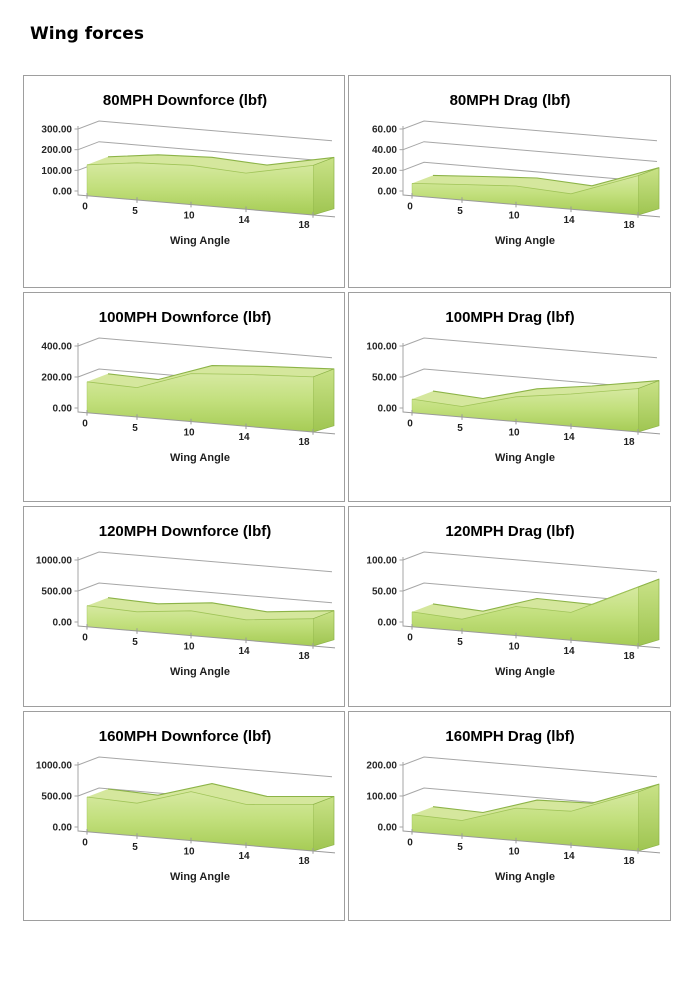 The image size is (698, 1004). Describe the element at coordinates (87, 34) in the screenshot. I see `page-title: Wing forces` at that location.